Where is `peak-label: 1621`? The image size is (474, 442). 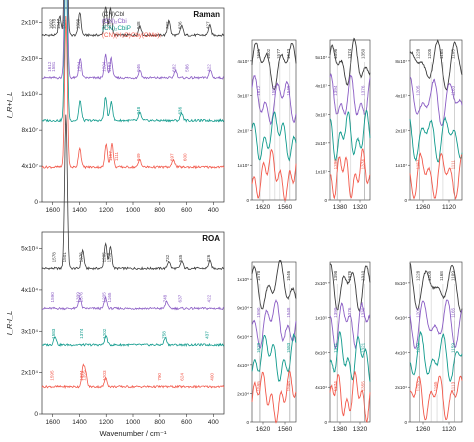 peak-label: 1621 is located at coordinates (258, 53).